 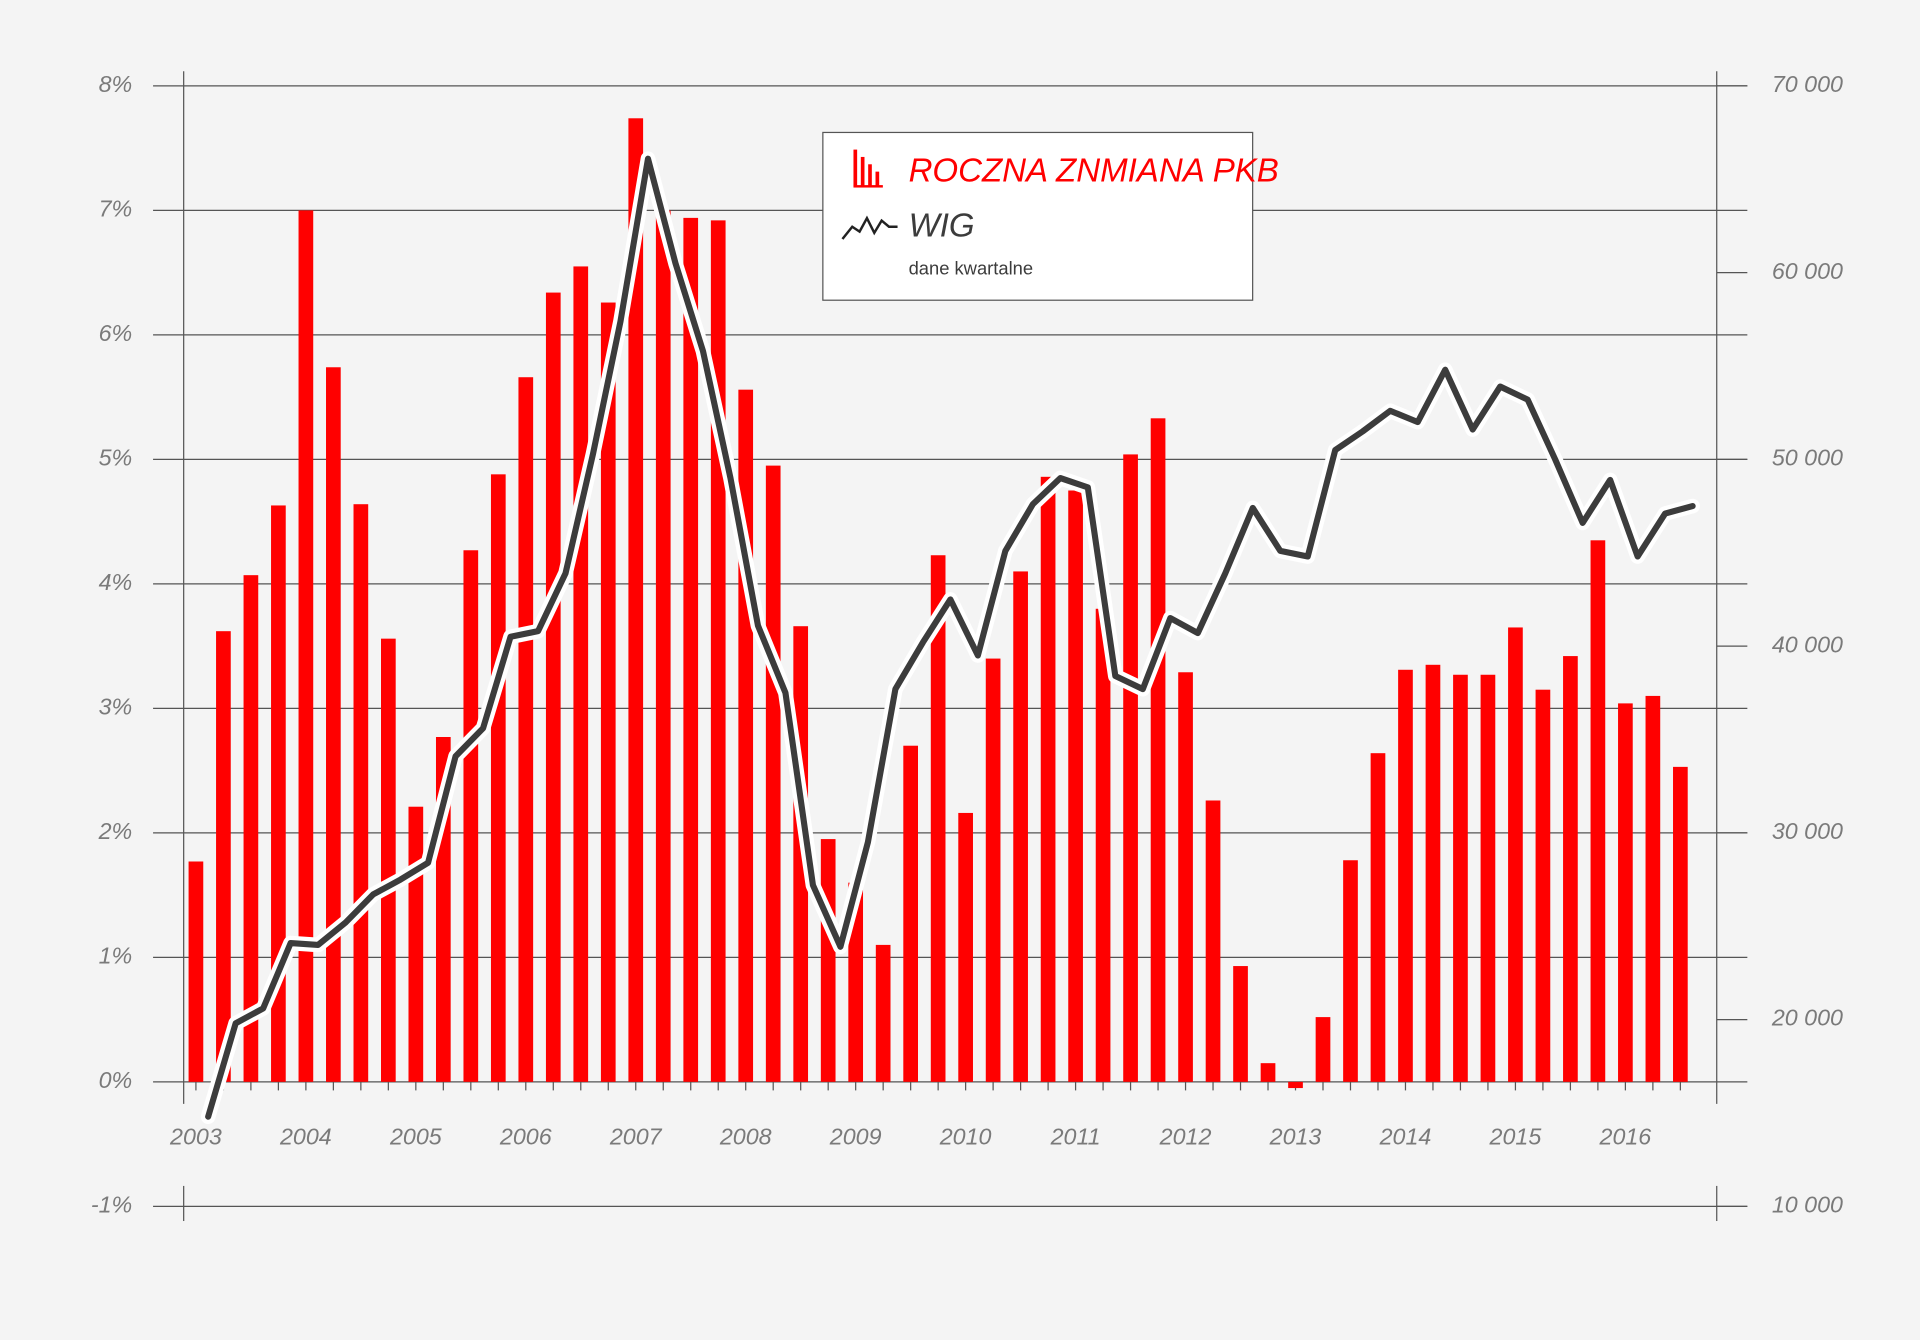 What do you see at coordinates (1295, 1136) in the screenshot?
I see `x-tick-label: 2013` at bounding box center [1295, 1136].